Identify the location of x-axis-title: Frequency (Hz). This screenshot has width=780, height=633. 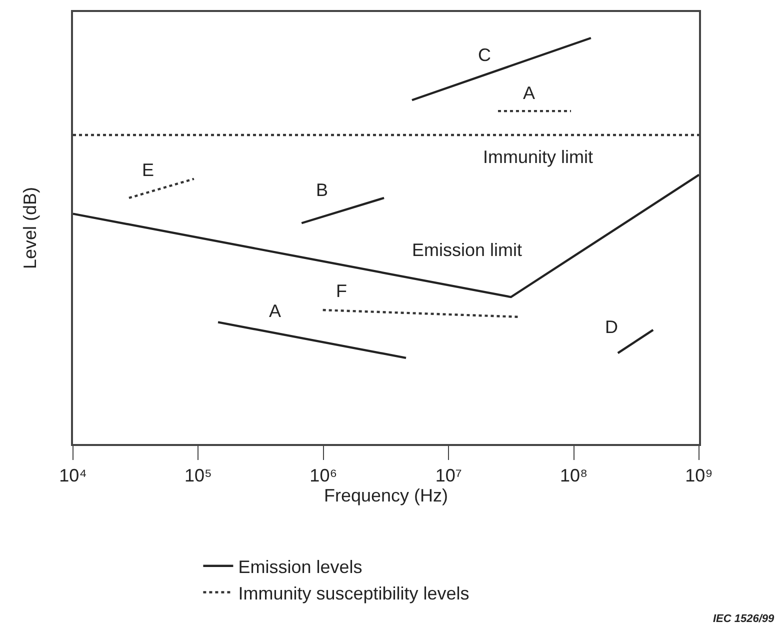
(386, 495).